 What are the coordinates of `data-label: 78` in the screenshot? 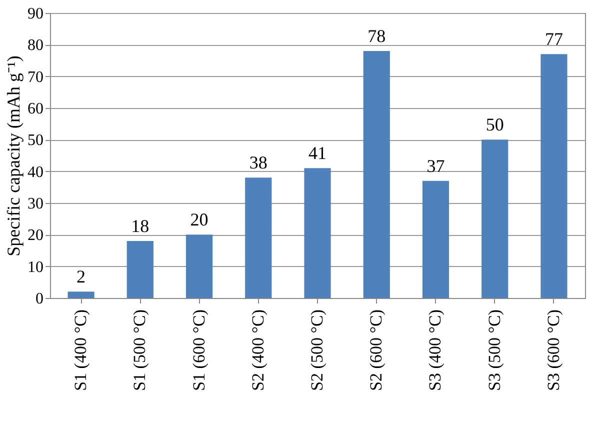 It's located at (377, 36).